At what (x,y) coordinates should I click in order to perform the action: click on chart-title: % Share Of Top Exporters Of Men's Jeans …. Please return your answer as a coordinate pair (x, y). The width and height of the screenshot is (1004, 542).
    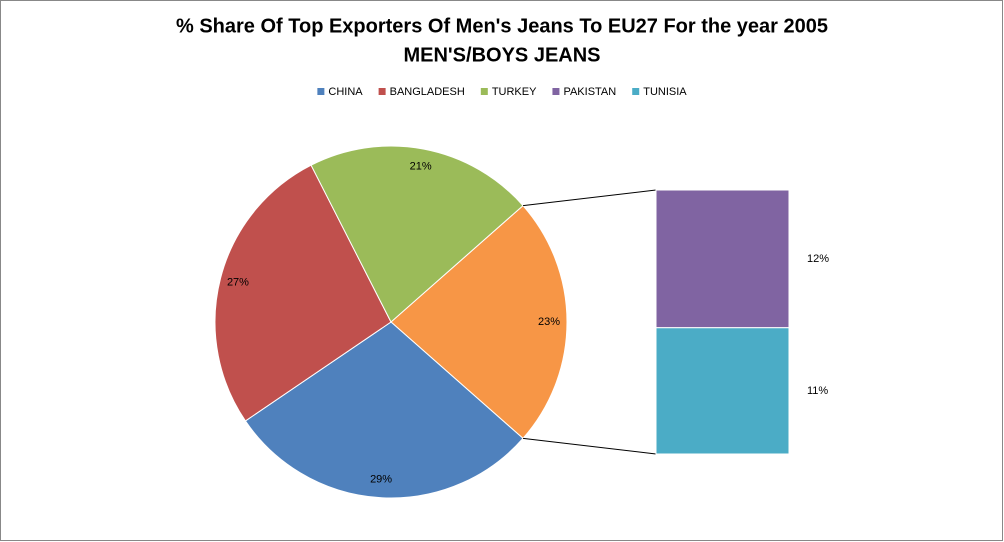
    Looking at the image, I should click on (502, 26).